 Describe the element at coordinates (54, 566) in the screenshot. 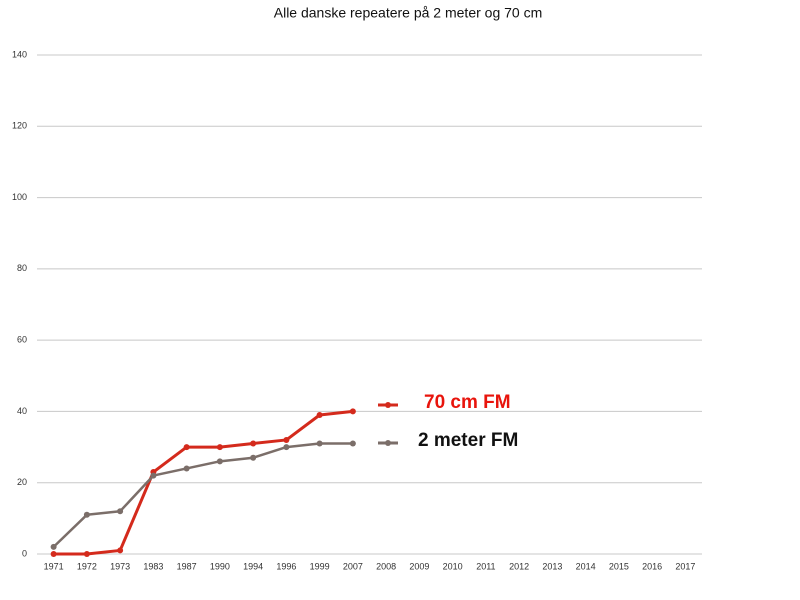

I see `x-tick-label: 1971` at that location.